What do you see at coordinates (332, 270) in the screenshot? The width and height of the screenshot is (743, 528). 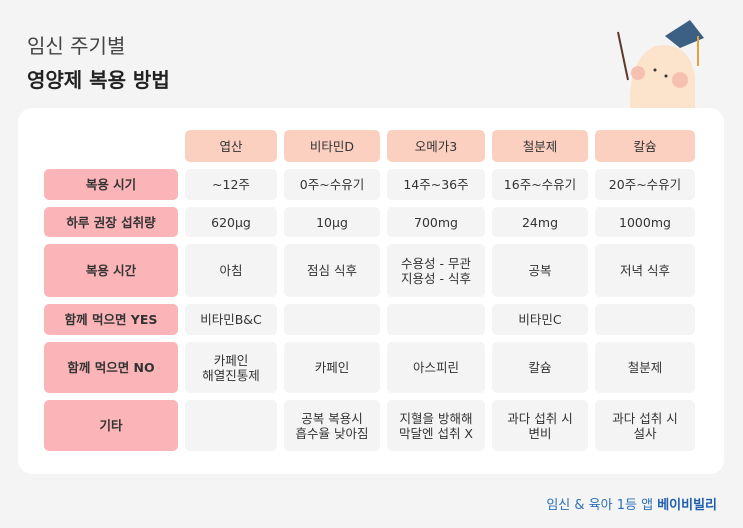 I see `table-cell: 점심 식후` at bounding box center [332, 270].